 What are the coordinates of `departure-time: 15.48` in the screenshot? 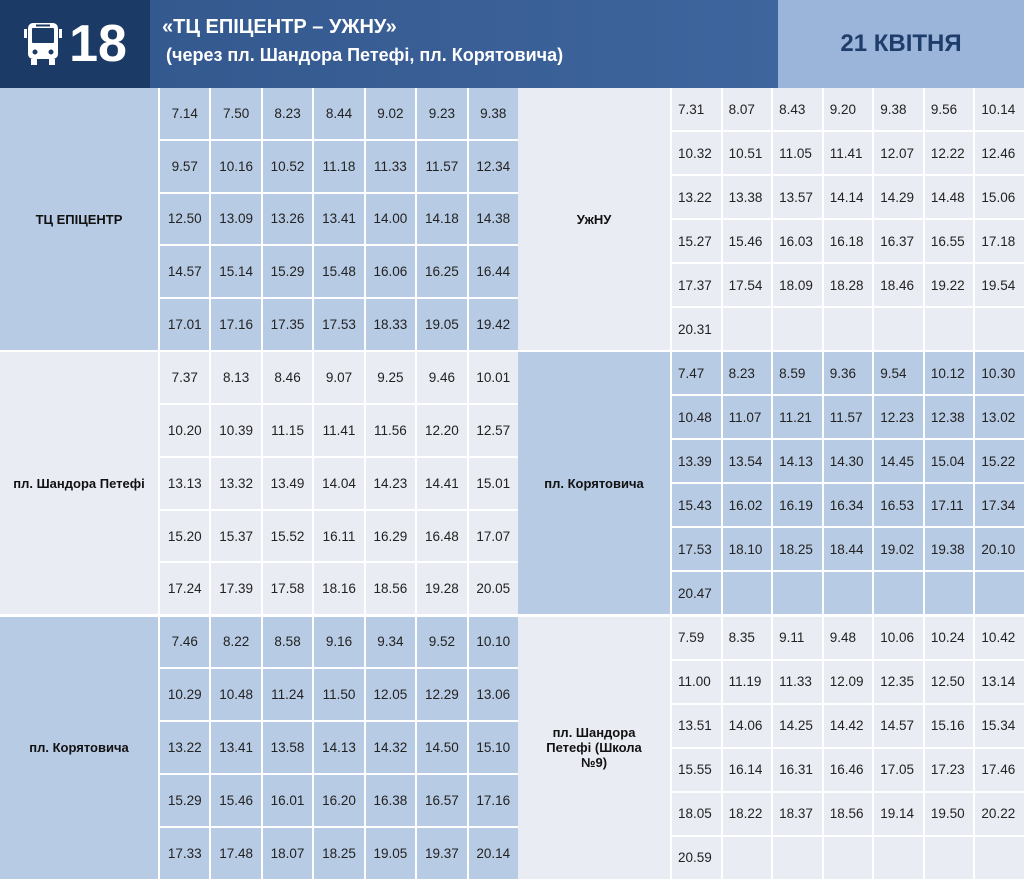 It's located at (339, 272).